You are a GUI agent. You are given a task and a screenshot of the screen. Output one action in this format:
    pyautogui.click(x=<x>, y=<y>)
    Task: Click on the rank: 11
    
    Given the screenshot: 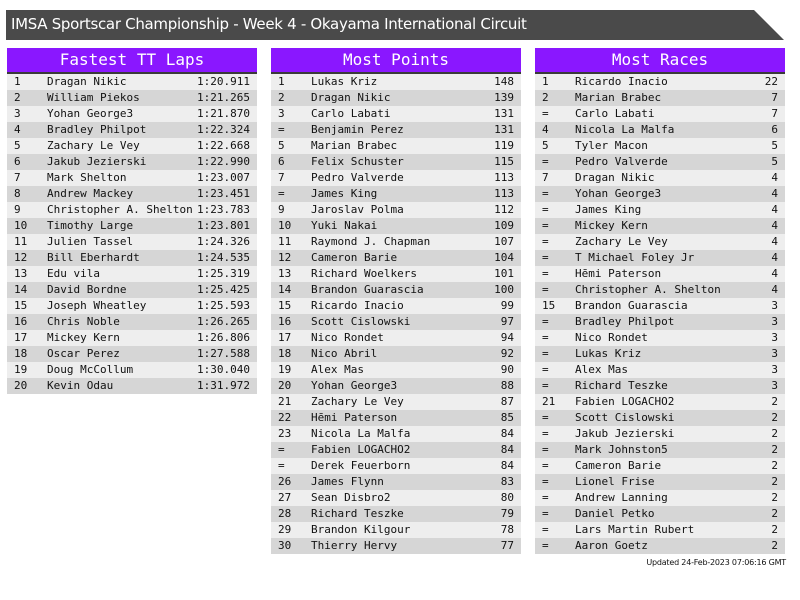 What is the action you would take?
    pyautogui.click(x=21, y=241)
    